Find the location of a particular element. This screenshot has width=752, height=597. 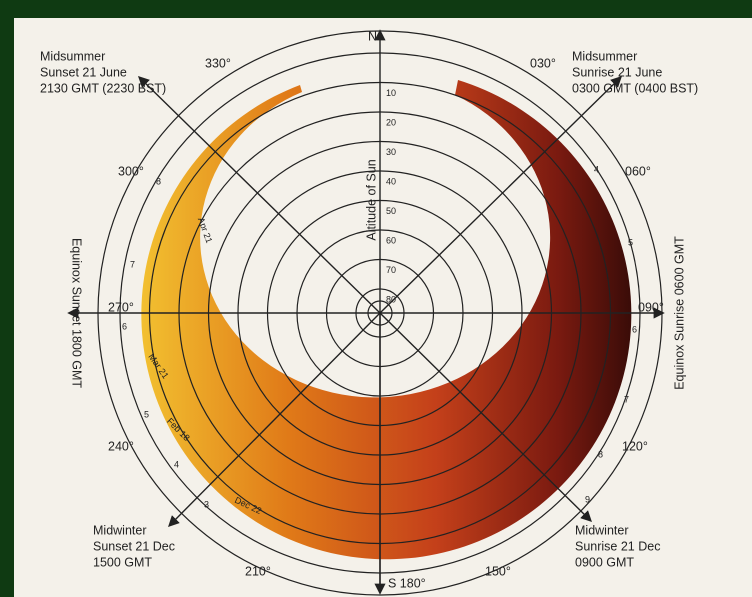

bearing-label: 330° is located at coordinates (218, 63).